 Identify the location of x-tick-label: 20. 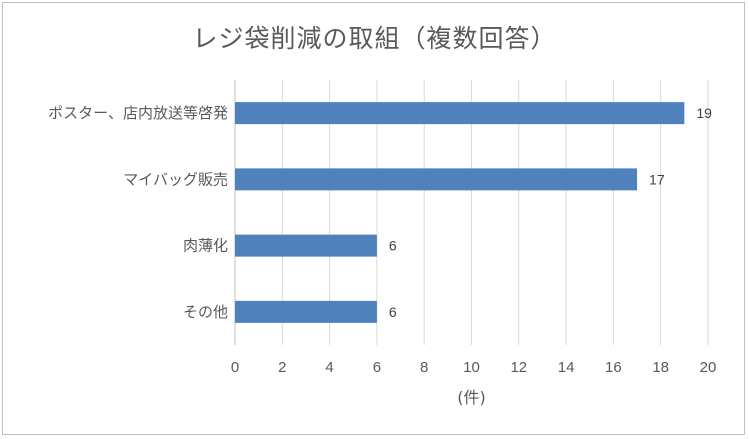
(708, 367).